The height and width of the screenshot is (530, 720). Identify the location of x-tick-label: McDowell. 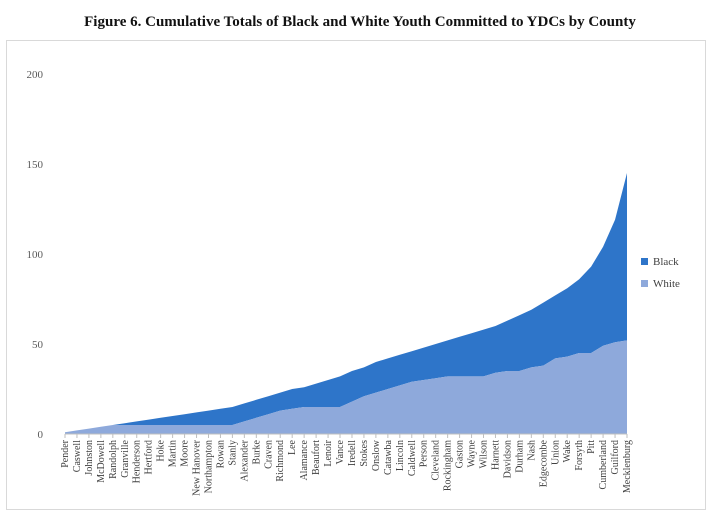
(101, 461).